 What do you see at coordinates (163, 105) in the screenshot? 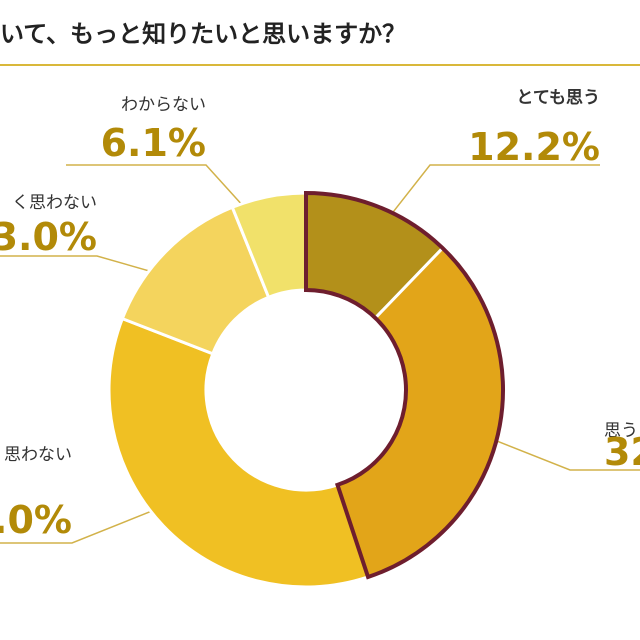
I see `slice-label-5: わからない` at bounding box center [163, 105].